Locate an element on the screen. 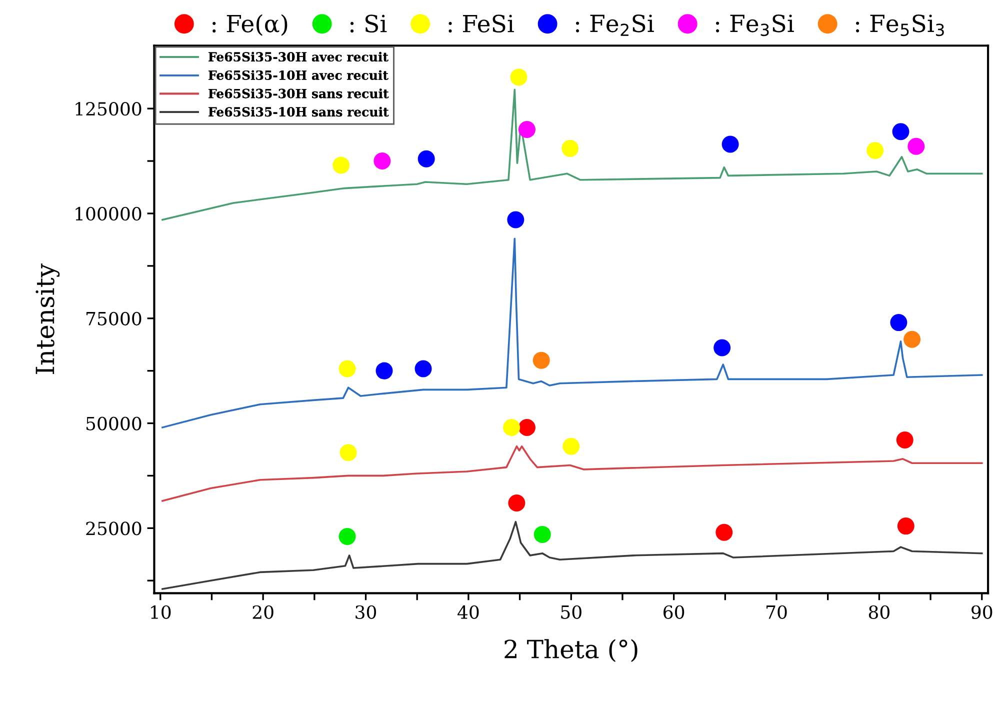  x-tick-label: 80 is located at coordinates (879, 612).